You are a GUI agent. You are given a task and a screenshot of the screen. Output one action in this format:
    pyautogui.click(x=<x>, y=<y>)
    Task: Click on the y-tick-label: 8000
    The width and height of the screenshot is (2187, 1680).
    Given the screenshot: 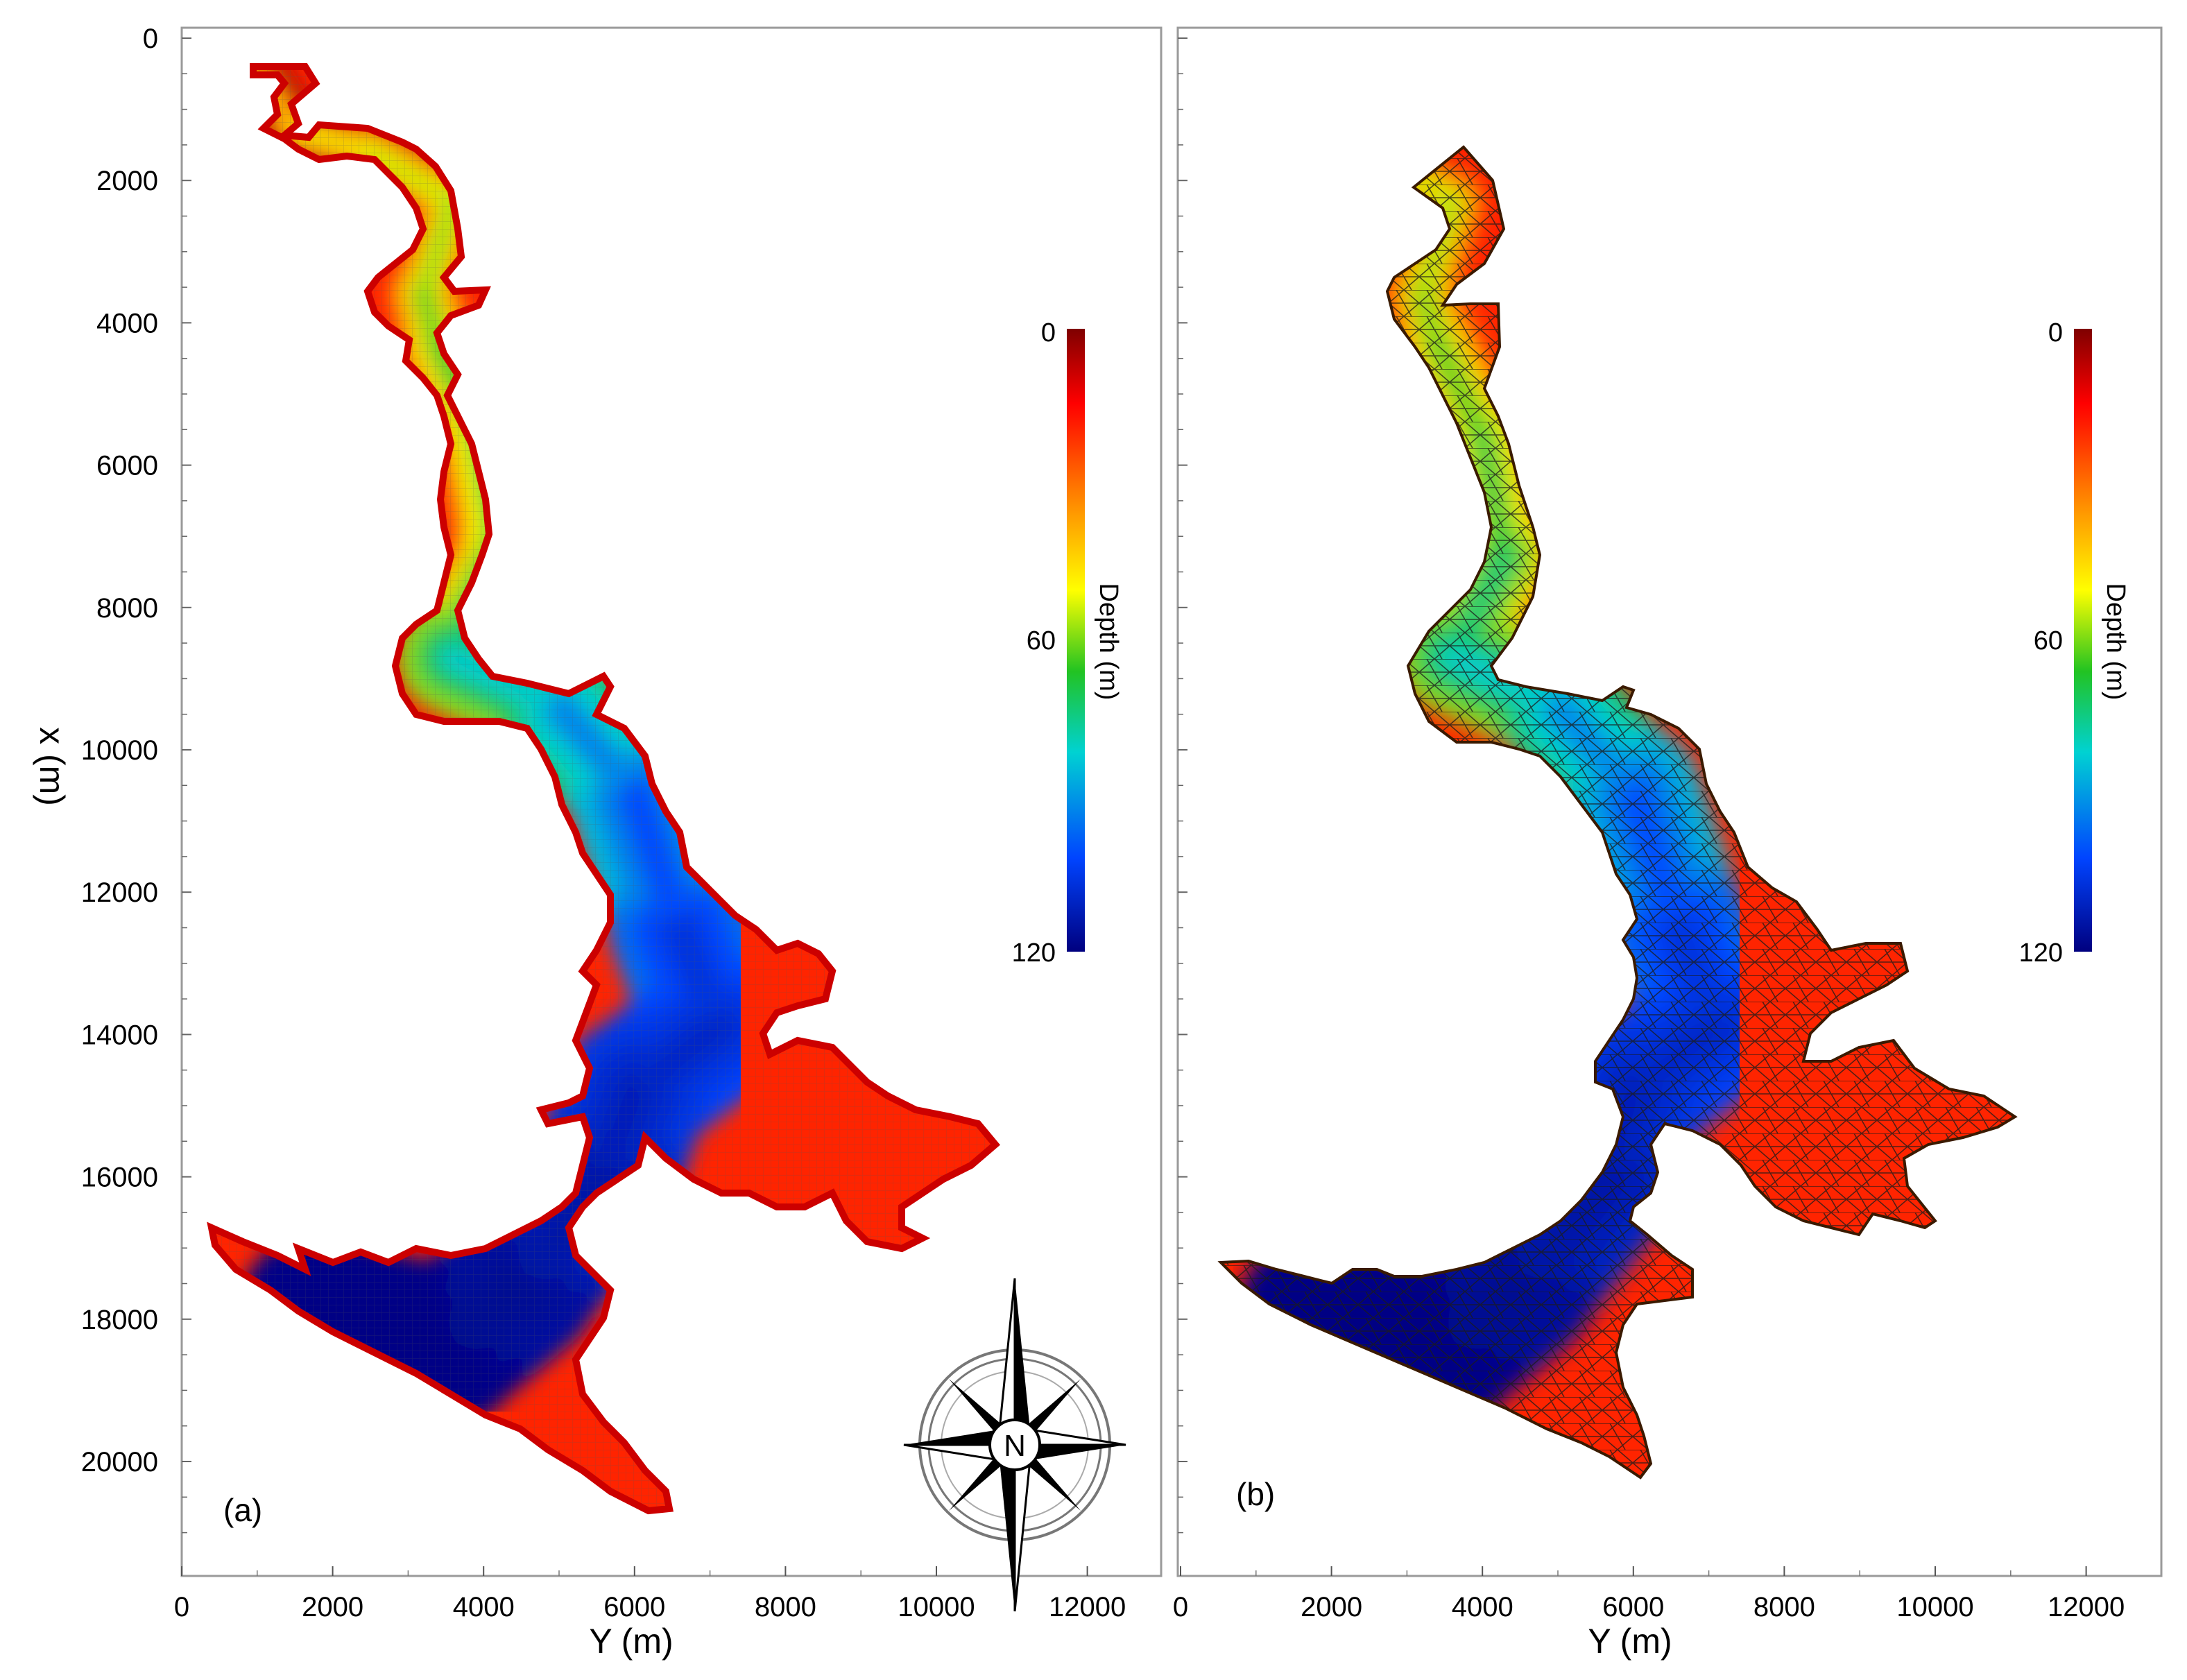 What is the action you would take?
    pyautogui.click(x=127, y=608)
    